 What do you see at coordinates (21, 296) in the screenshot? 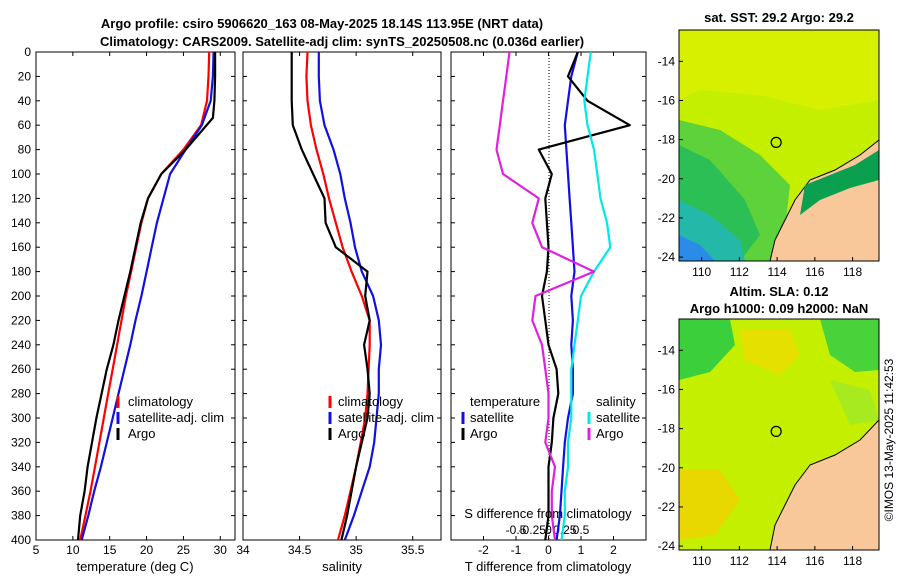
I see `ytick-label: 200` at bounding box center [21, 296].